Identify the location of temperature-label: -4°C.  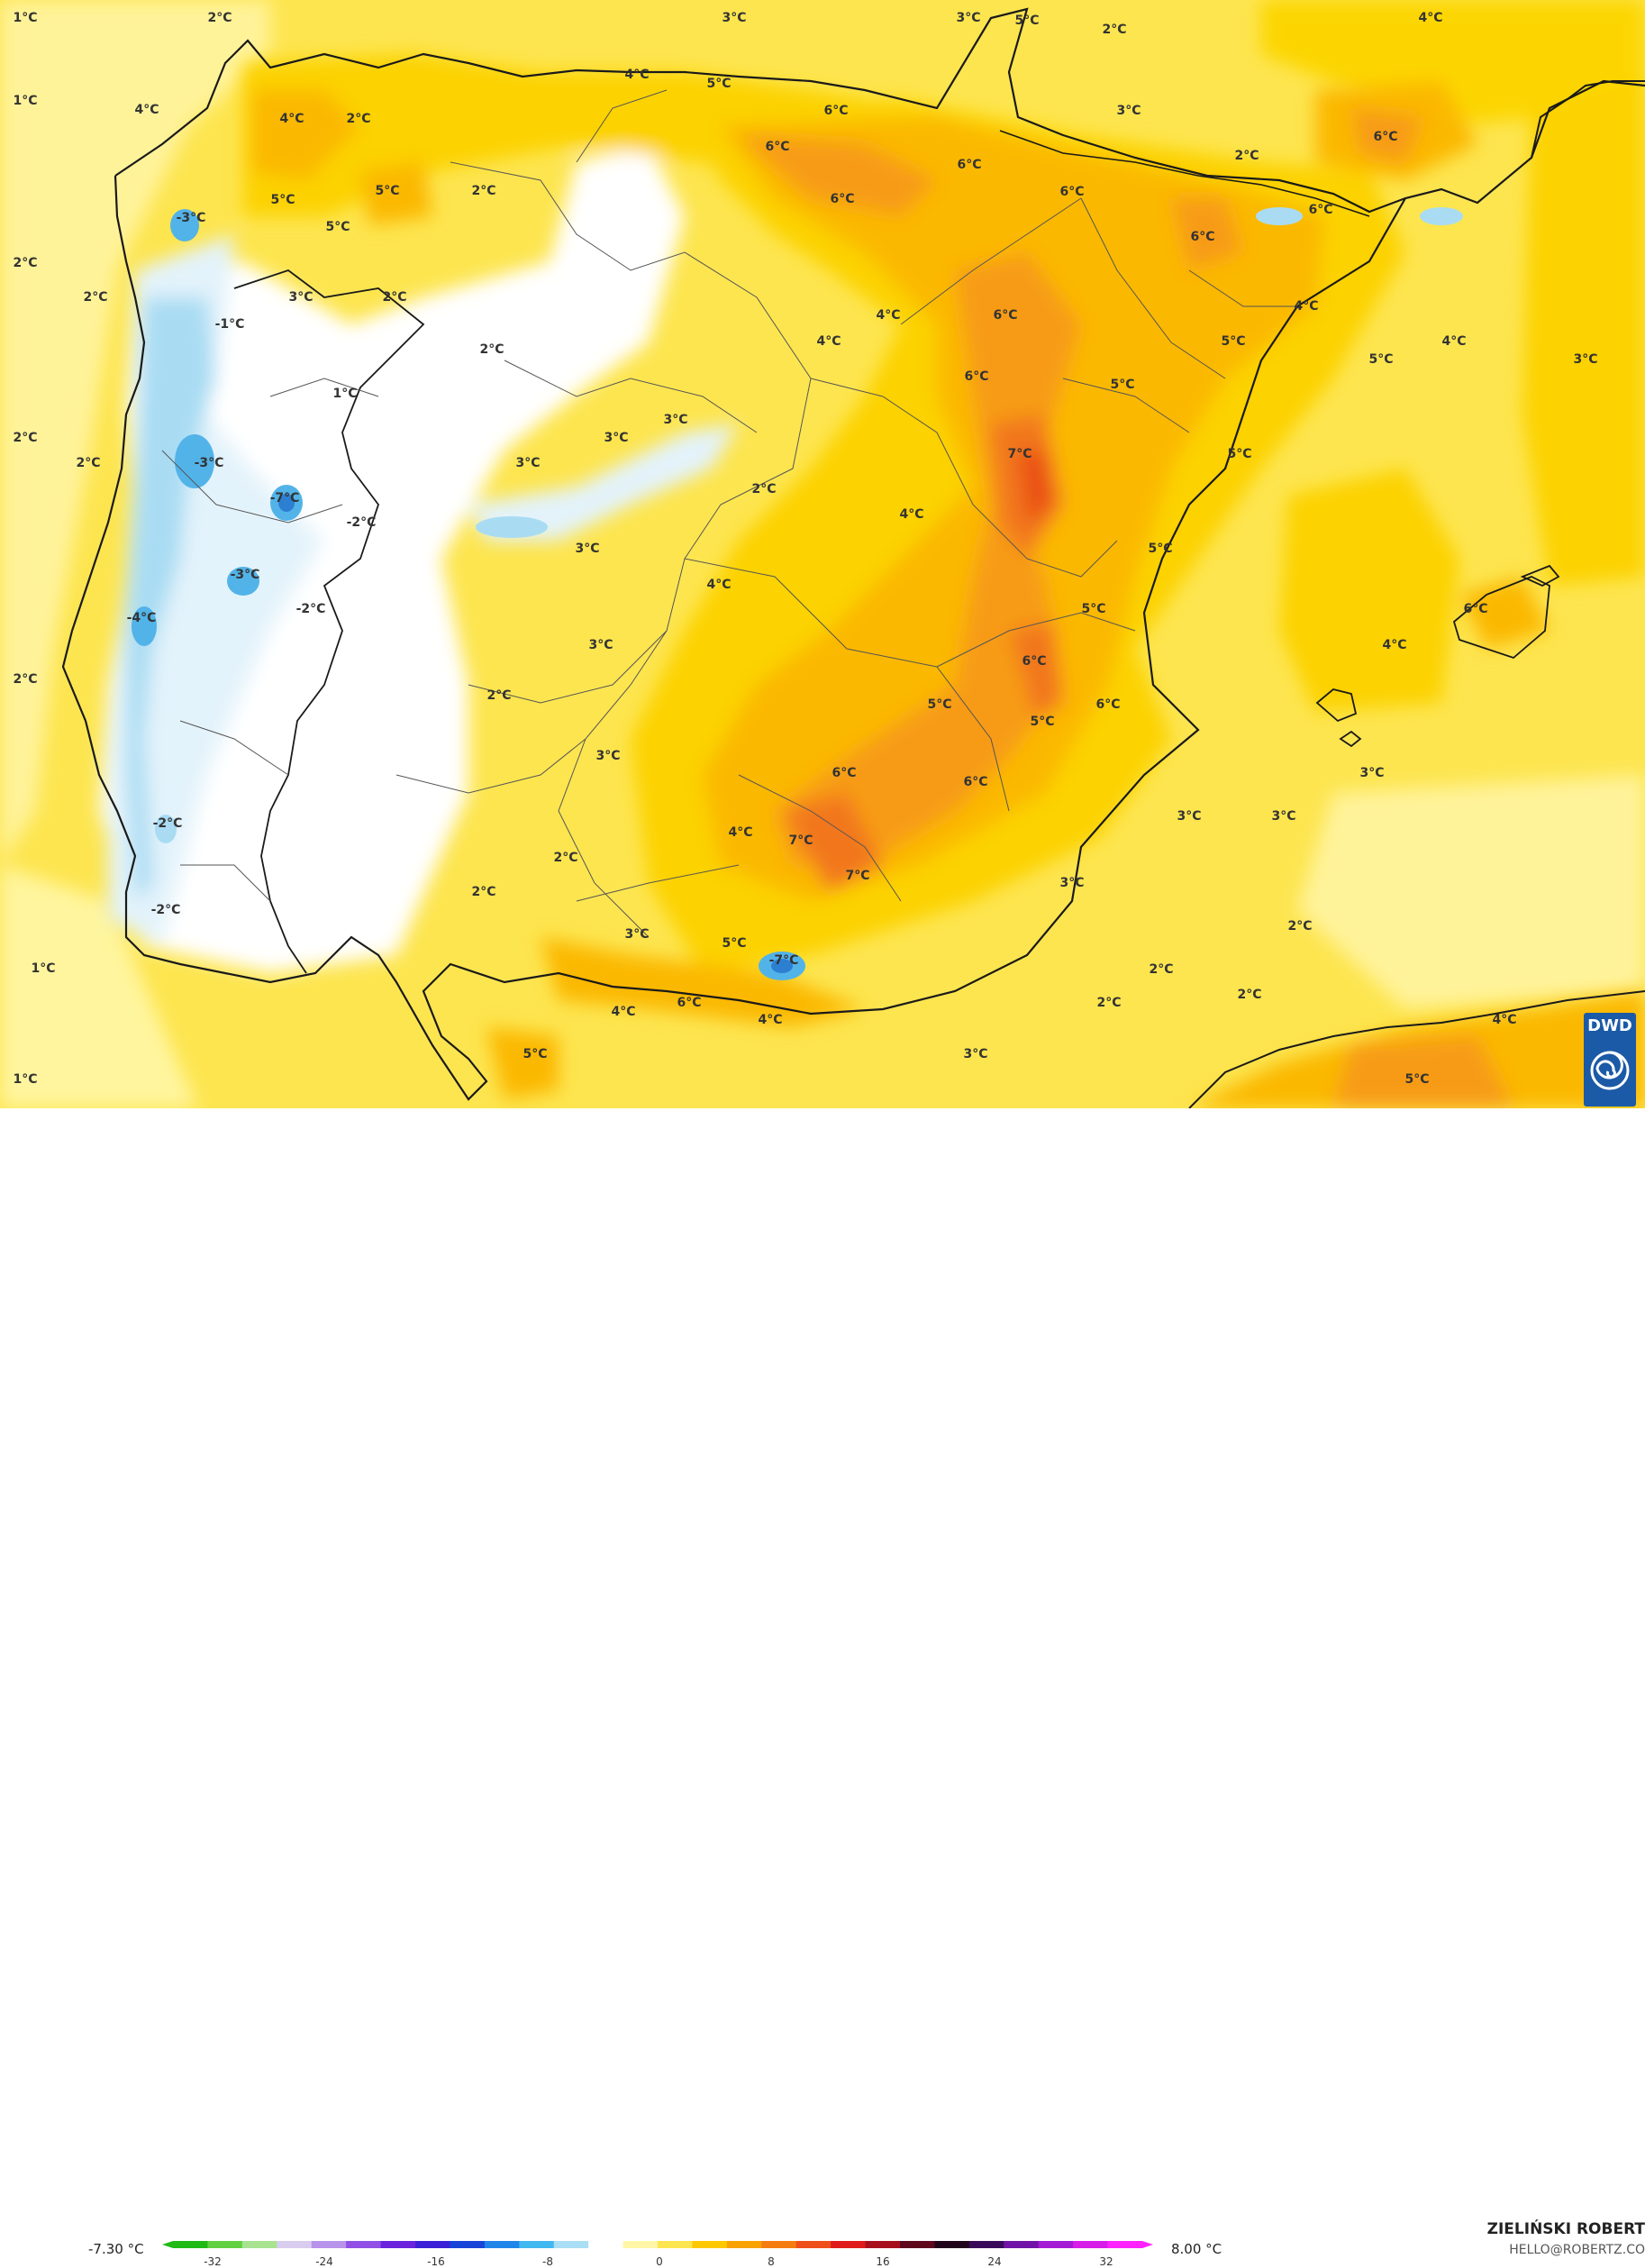
(142, 618).